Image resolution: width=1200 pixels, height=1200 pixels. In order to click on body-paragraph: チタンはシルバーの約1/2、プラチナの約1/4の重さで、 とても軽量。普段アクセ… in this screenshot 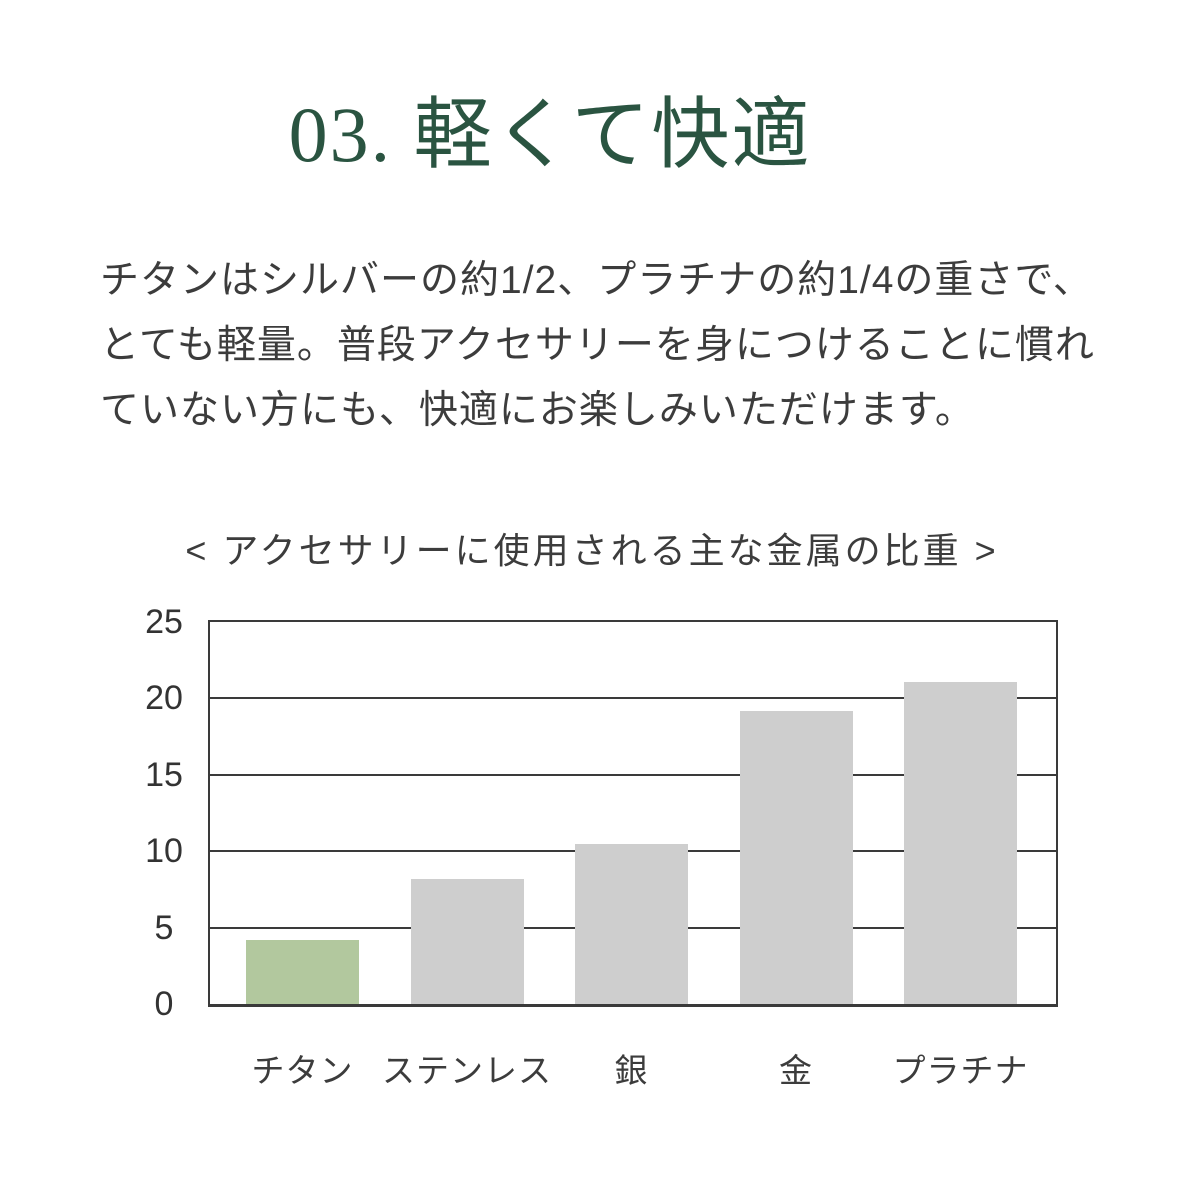, I will do `click(630, 345)`.